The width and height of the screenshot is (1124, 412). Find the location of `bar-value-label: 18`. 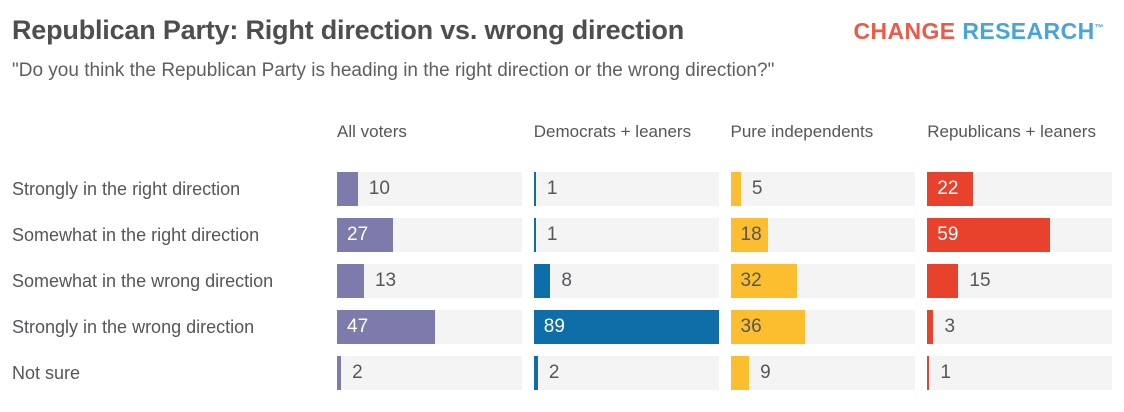

bar-value-label: 18 is located at coordinates (751, 234).